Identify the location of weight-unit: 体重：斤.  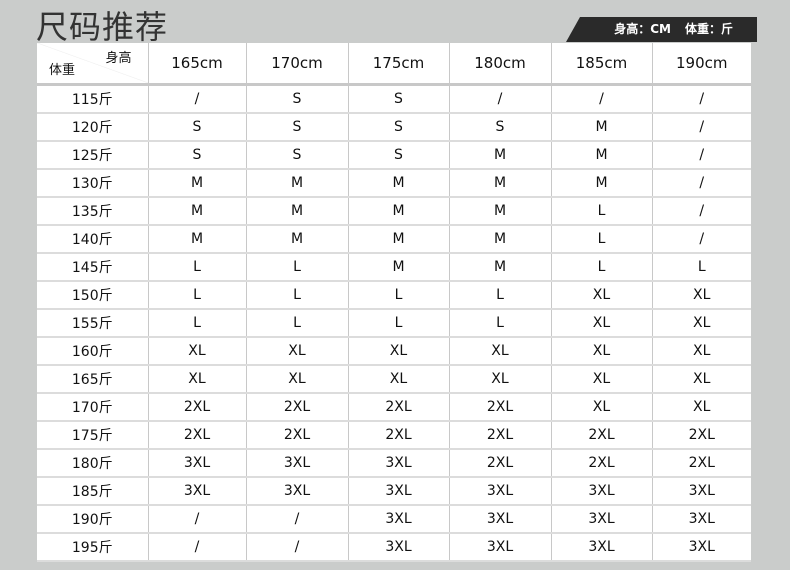
(708, 29).